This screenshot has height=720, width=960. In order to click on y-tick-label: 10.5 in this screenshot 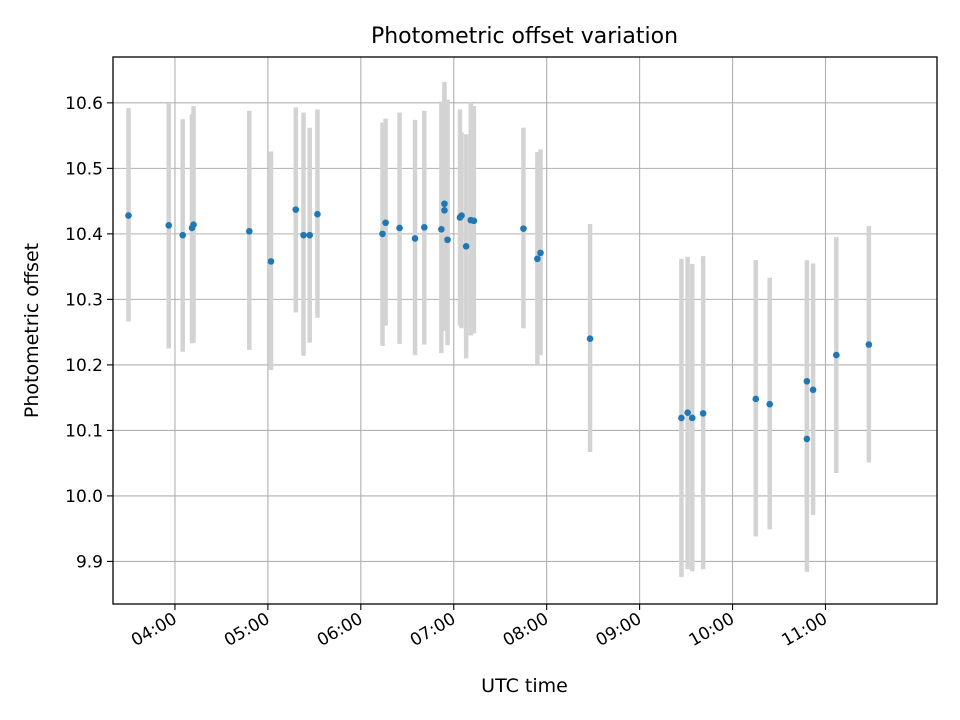, I will do `click(84, 169)`.